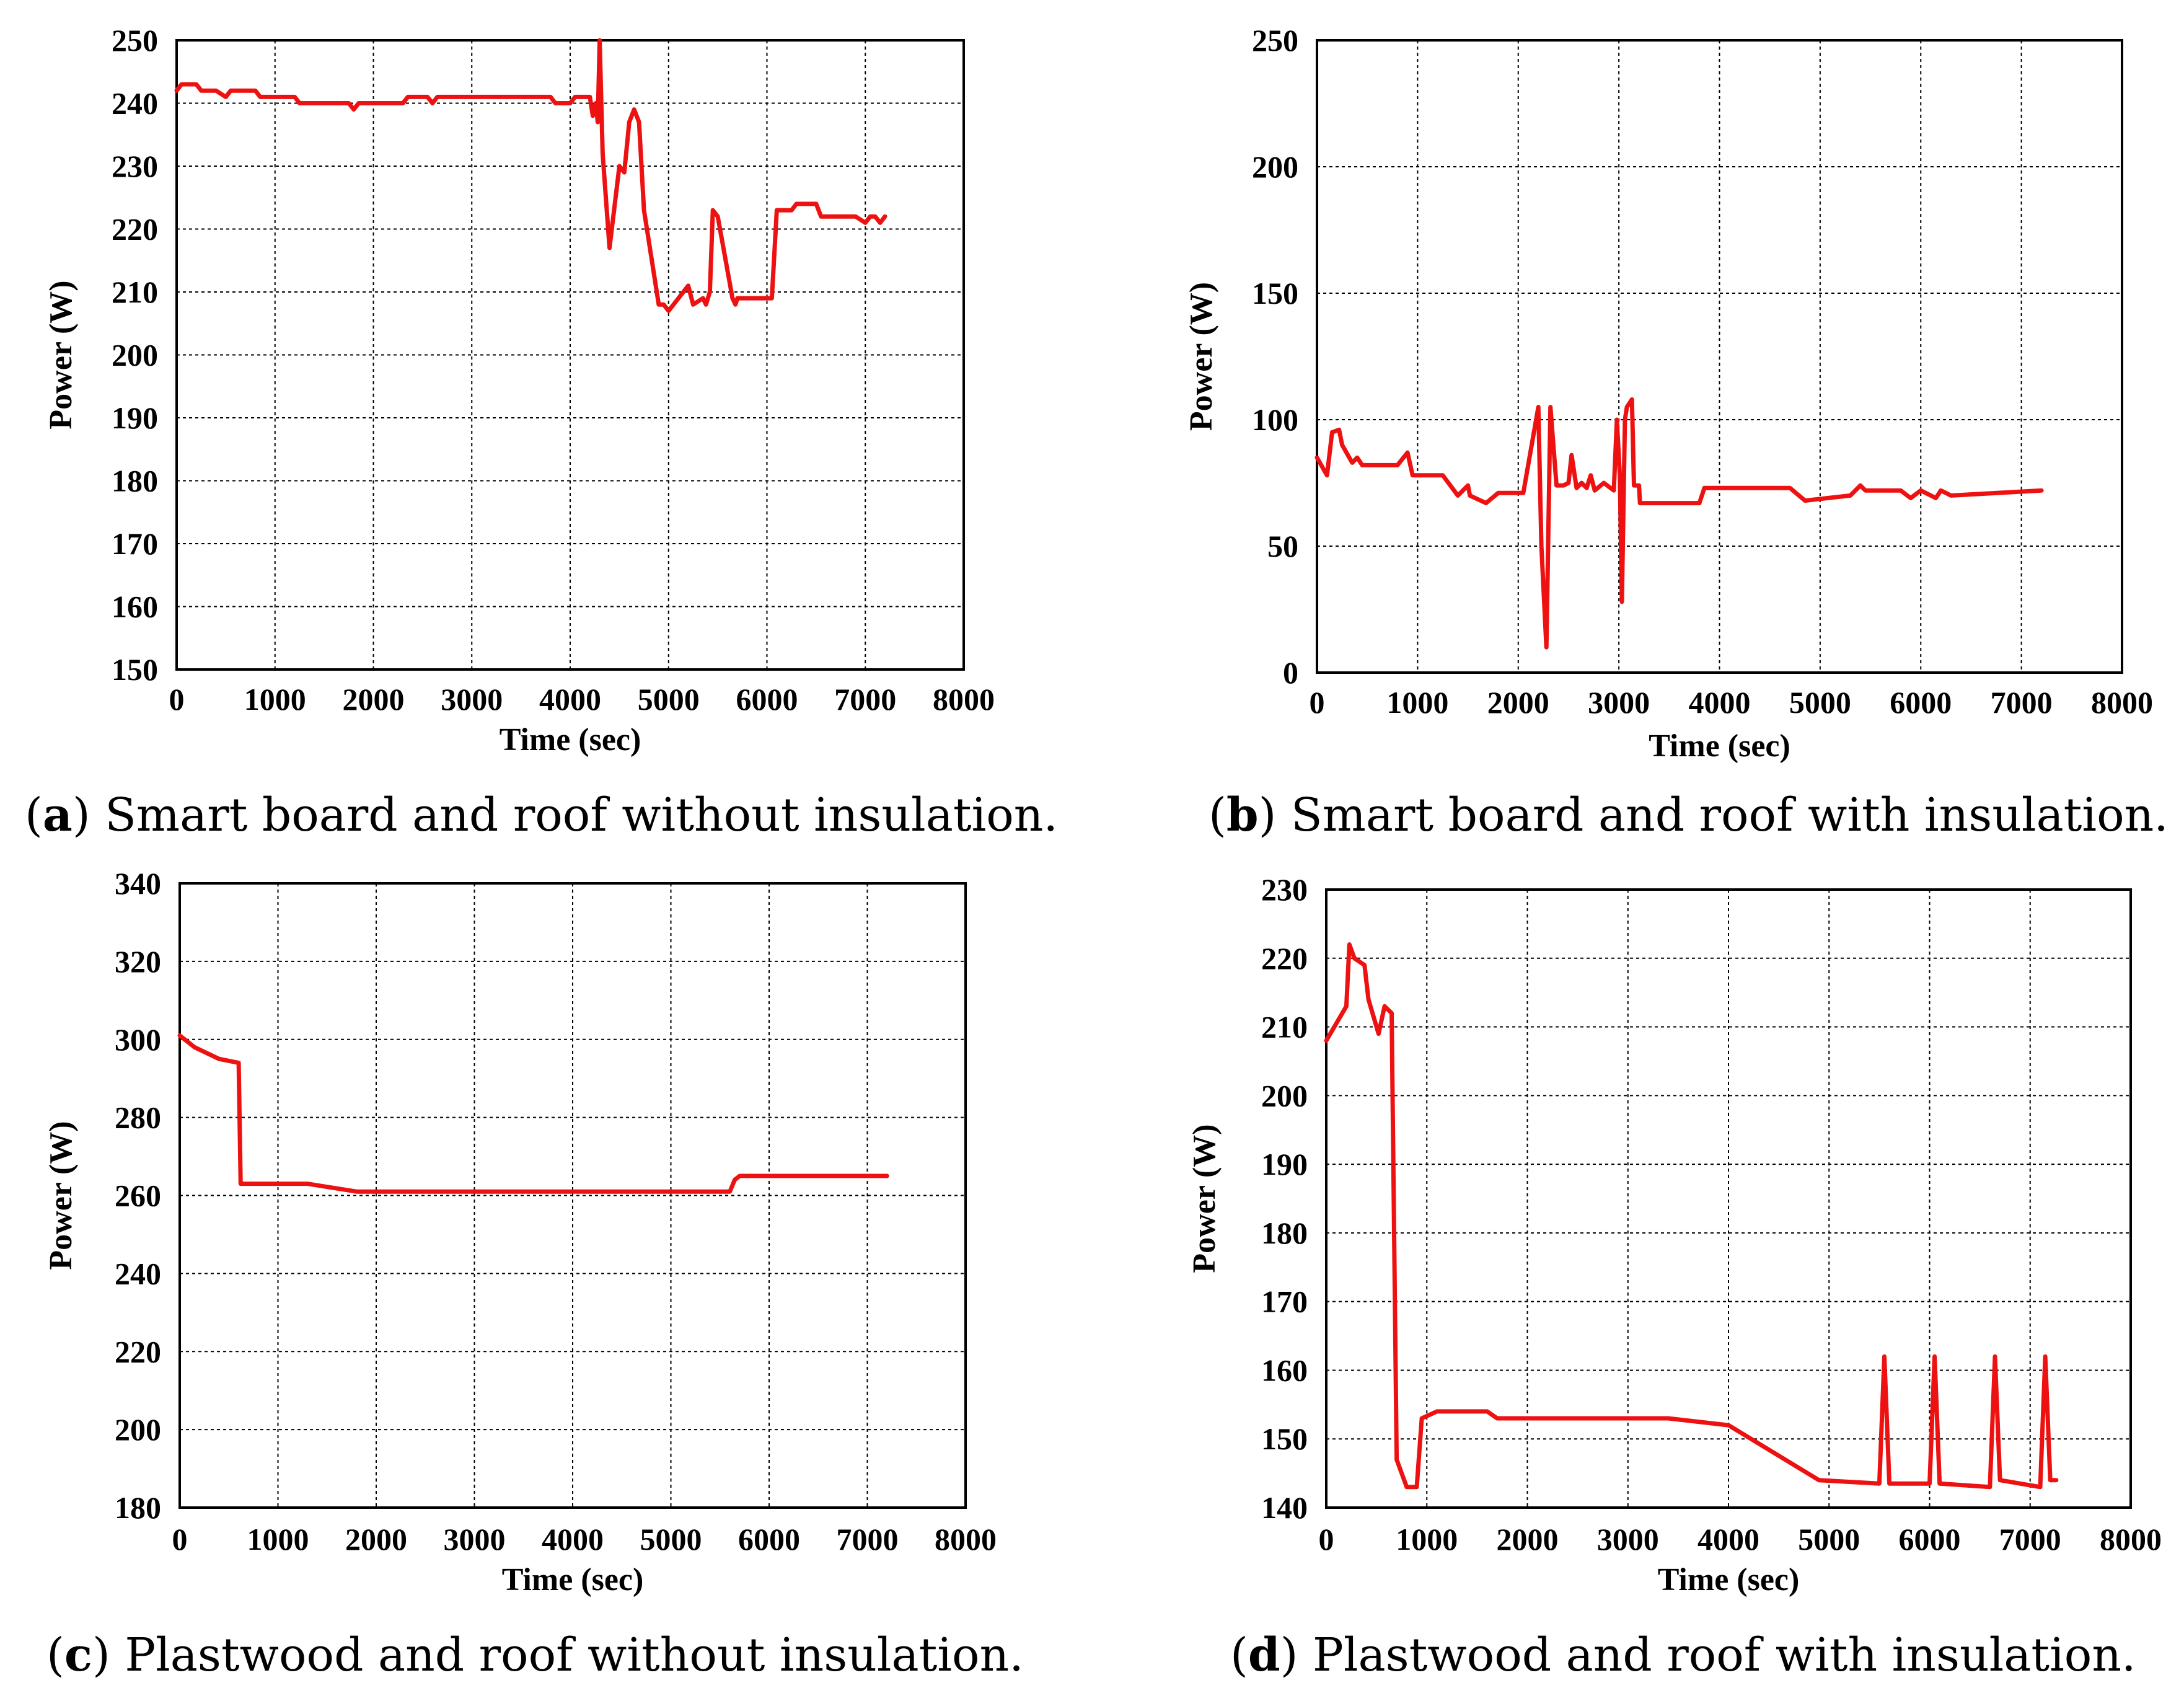  I want to click on y-tick-label: 50, so click(1282, 546).